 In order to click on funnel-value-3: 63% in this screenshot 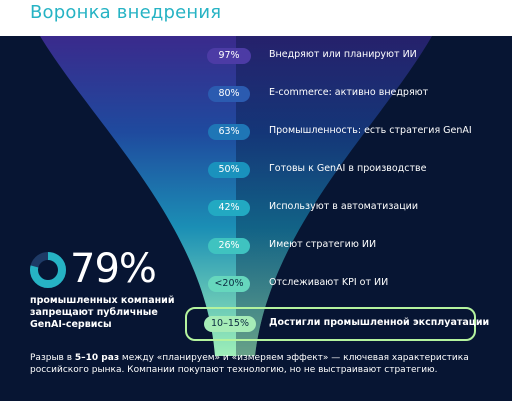, I will do `click(229, 132)`.